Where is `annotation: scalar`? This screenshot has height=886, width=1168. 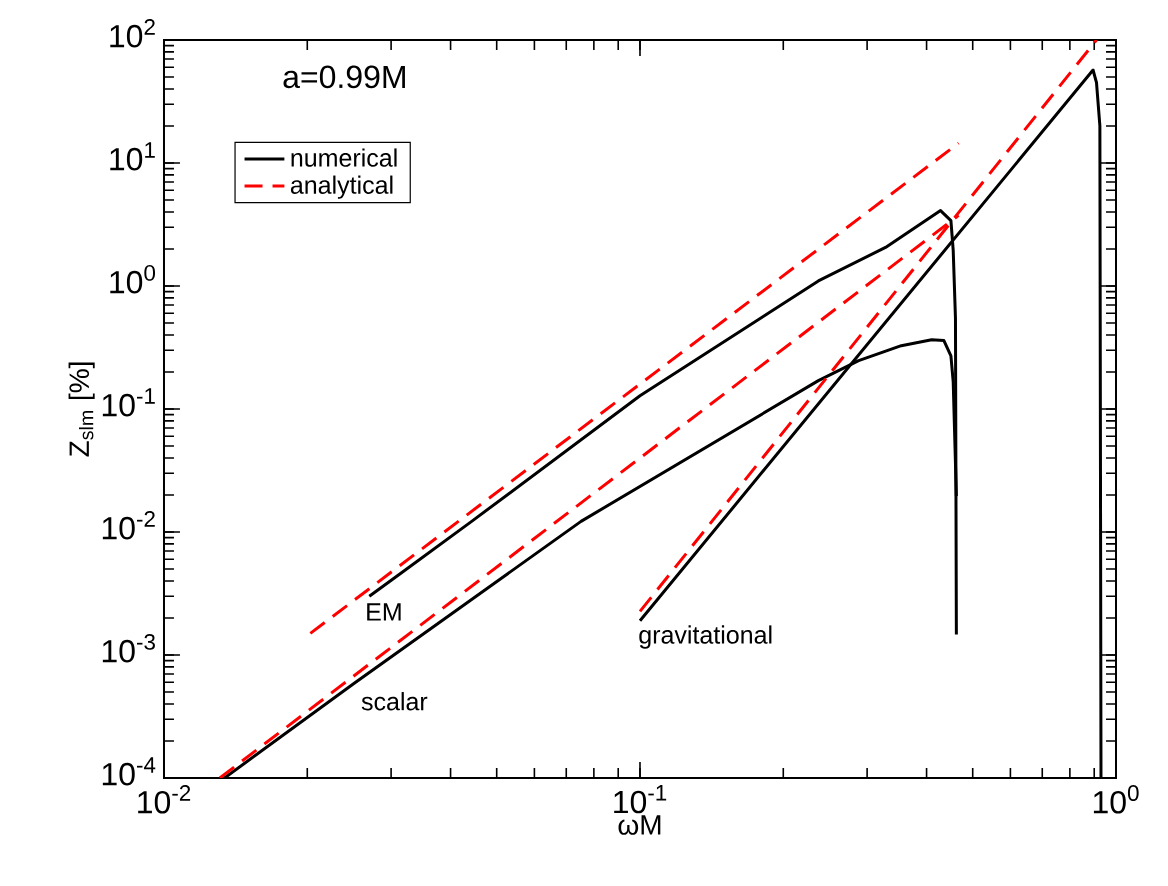 annotation: scalar is located at coordinates (394, 701).